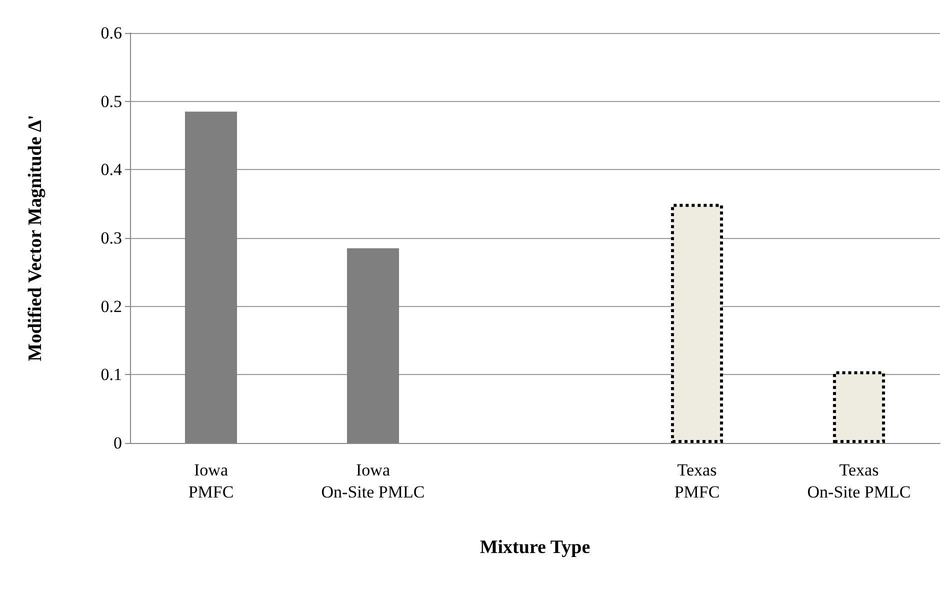 This screenshot has height=590, width=950. What do you see at coordinates (535, 547) in the screenshot?
I see `x-axis-title: Mixture Type` at bounding box center [535, 547].